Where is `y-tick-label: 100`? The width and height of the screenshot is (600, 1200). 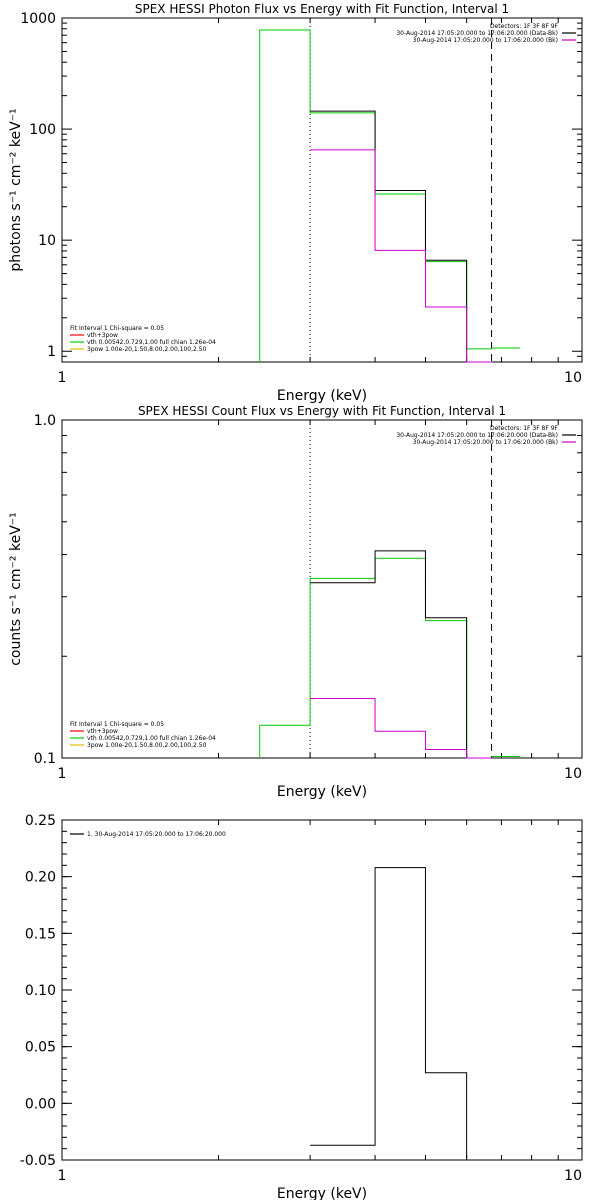
y-tick-label: 100 is located at coordinates (42, 130).